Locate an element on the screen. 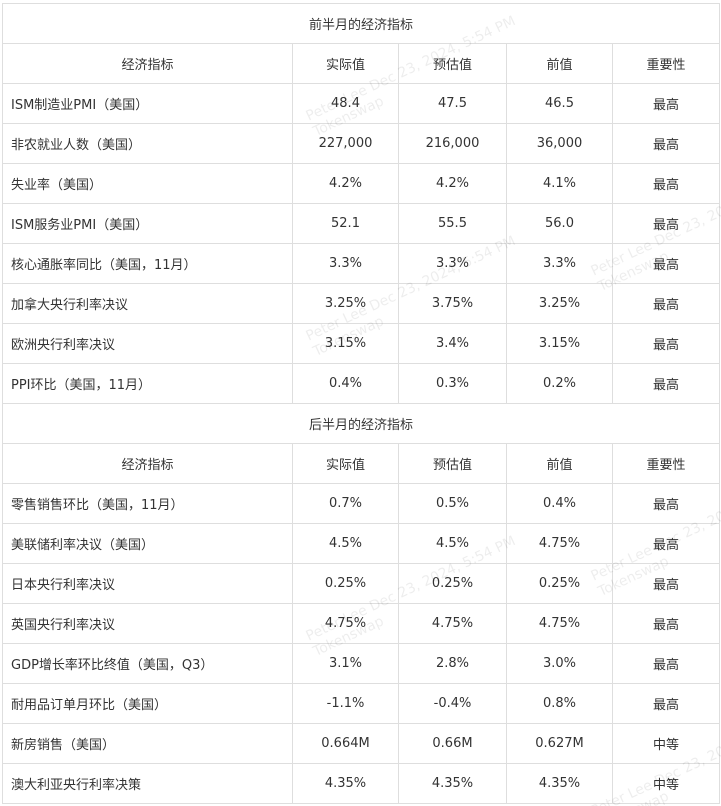 This screenshot has height=806, width=721. indicator-name: 日本央行利率决议 is located at coordinates (147, 583).